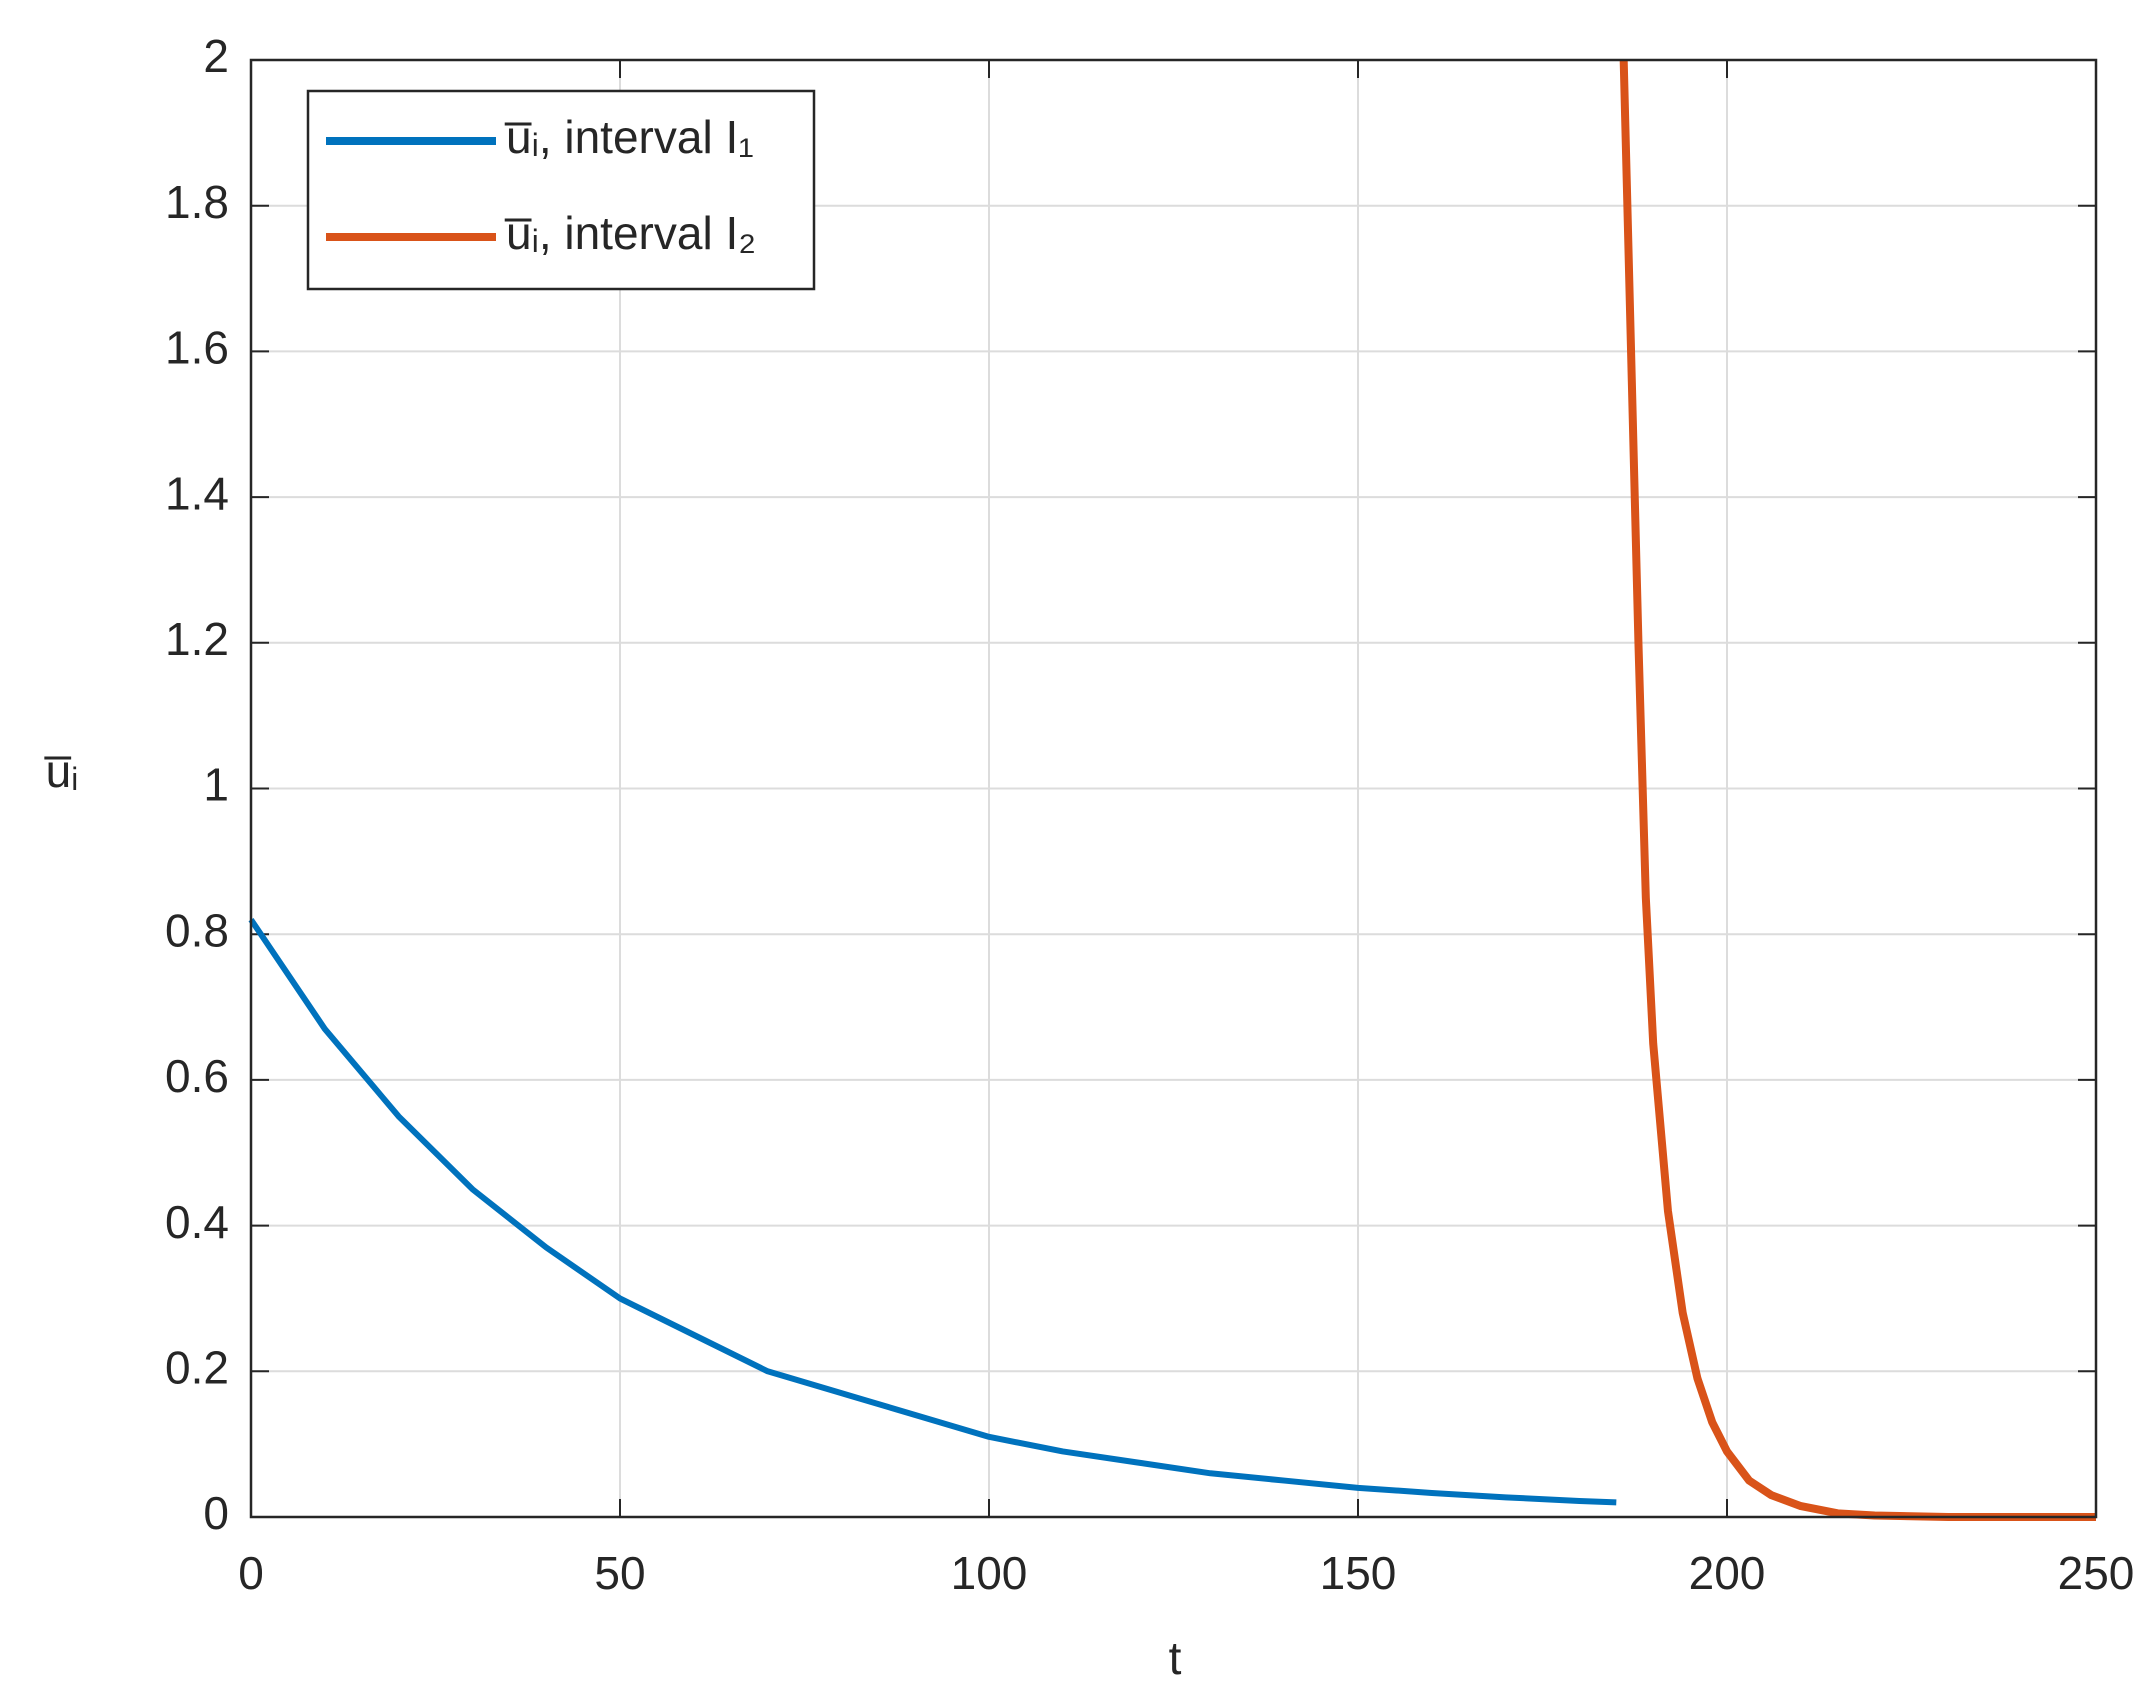 The image size is (2143, 1707). Describe the element at coordinates (216, 56) in the screenshot. I see `y-tick-label: 2` at that location.